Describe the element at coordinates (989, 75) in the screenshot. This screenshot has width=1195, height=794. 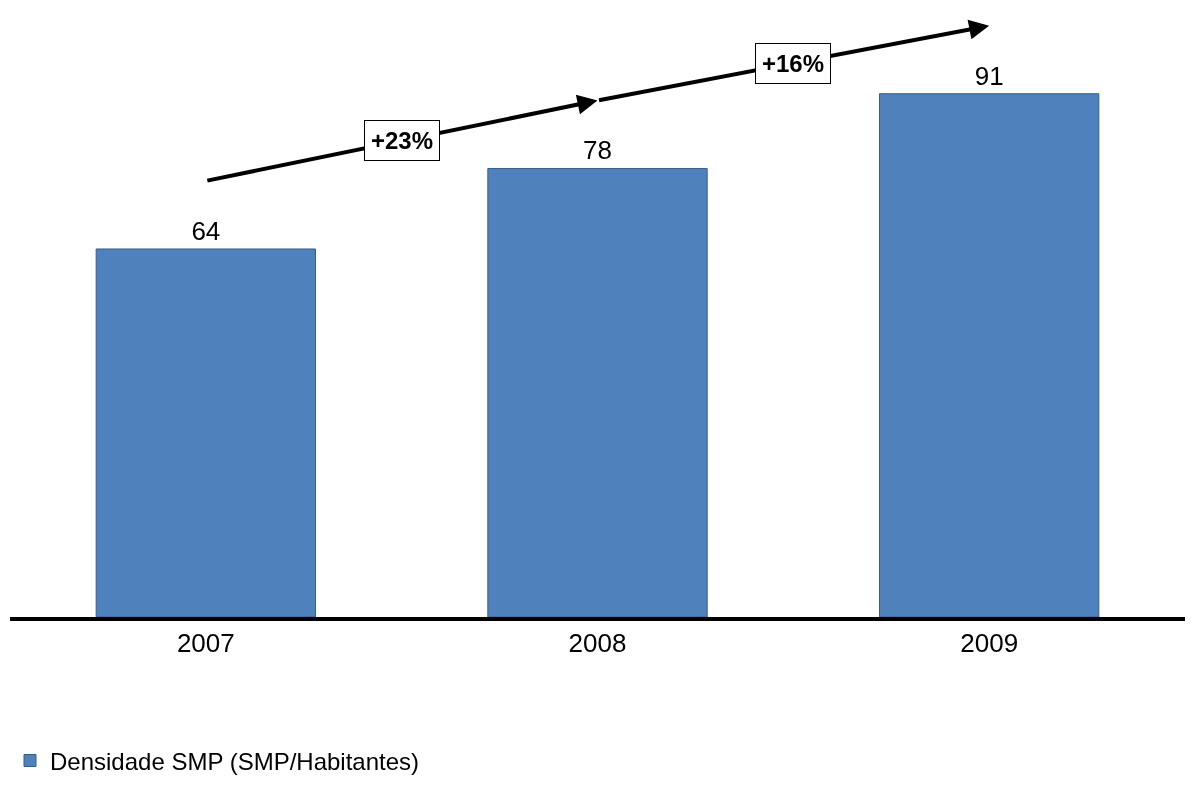
I see `data-label: 91` at that location.